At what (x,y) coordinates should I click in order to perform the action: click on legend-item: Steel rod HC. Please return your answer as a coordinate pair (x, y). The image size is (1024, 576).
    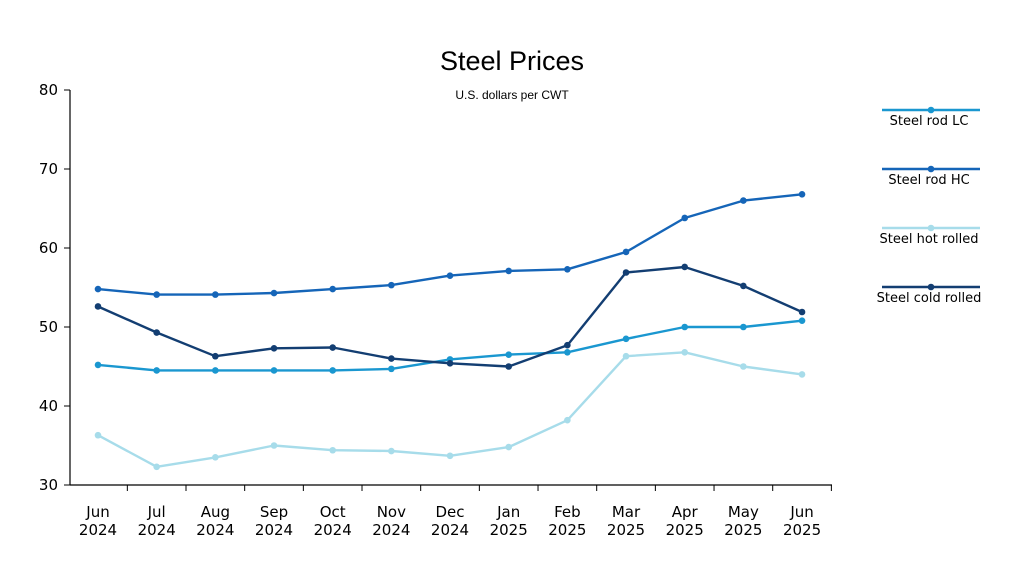
    Looking at the image, I should click on (931, 176).